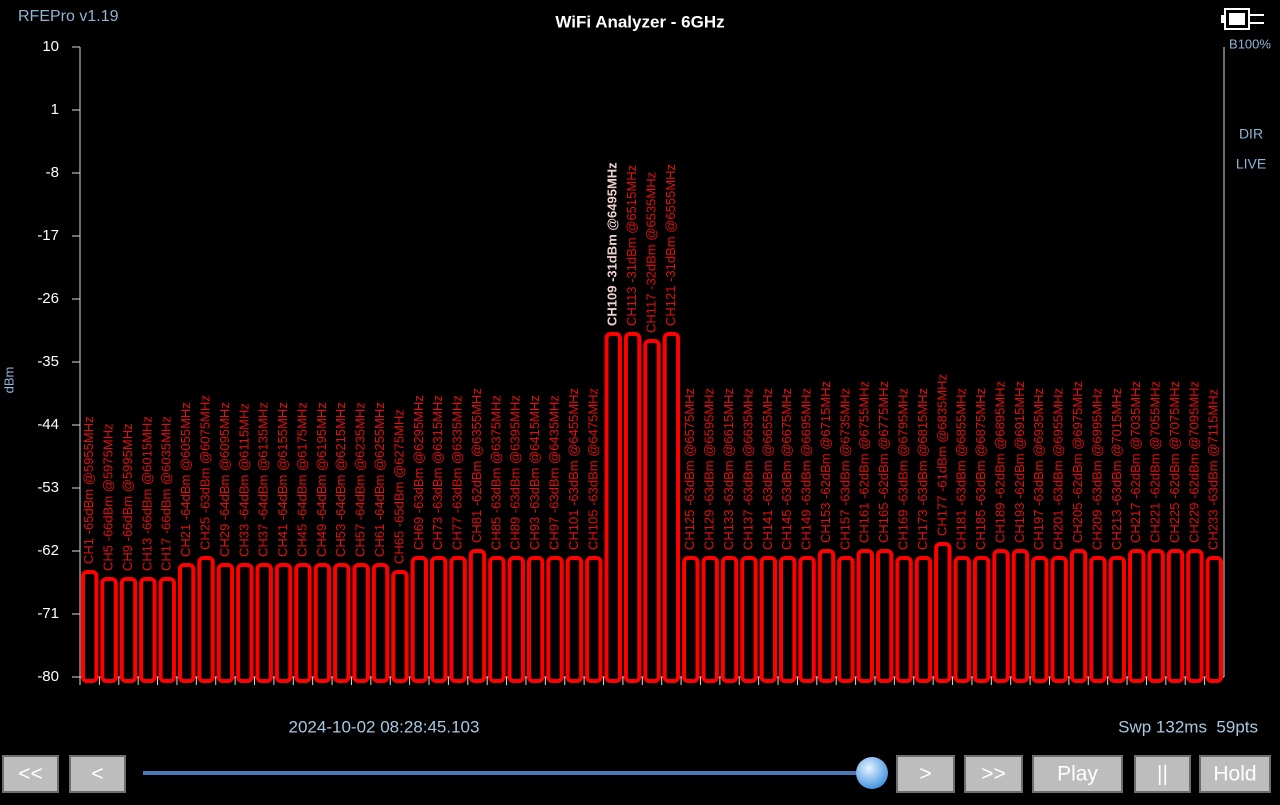 This screenshot has width=1280, height=805. What do you see at coordinates (883, 462) in the screenshot?
I see `bar-label: CH165 -62dBm @6775MHz` at bounding box center [883, 462].